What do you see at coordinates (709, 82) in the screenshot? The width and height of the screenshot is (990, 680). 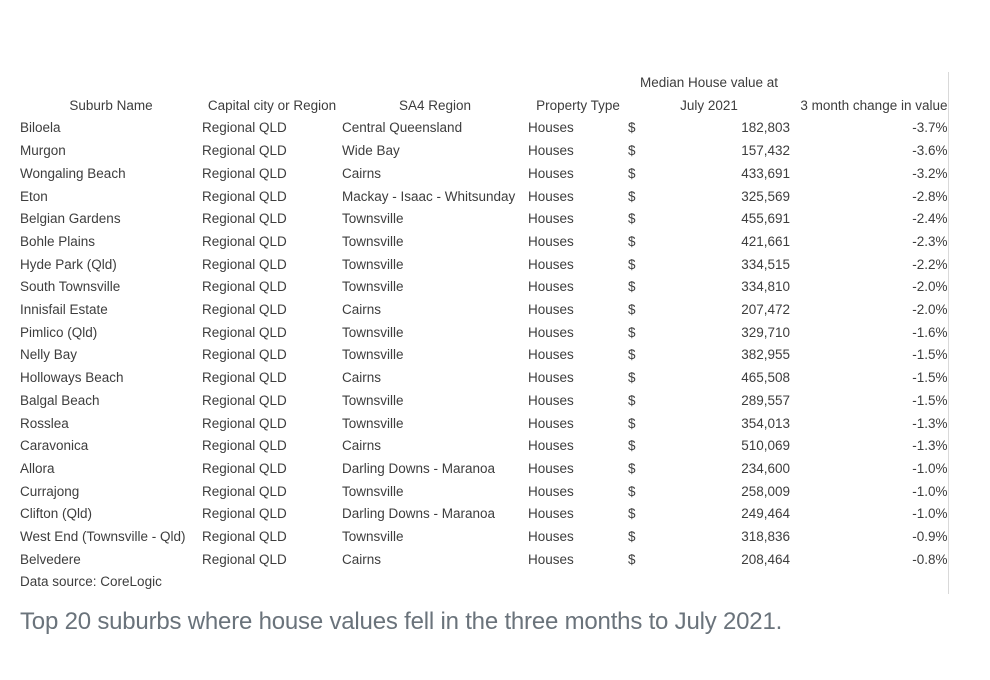 I see `header-median-house-value-group: Median House value at` at bounding box center [709, 82].